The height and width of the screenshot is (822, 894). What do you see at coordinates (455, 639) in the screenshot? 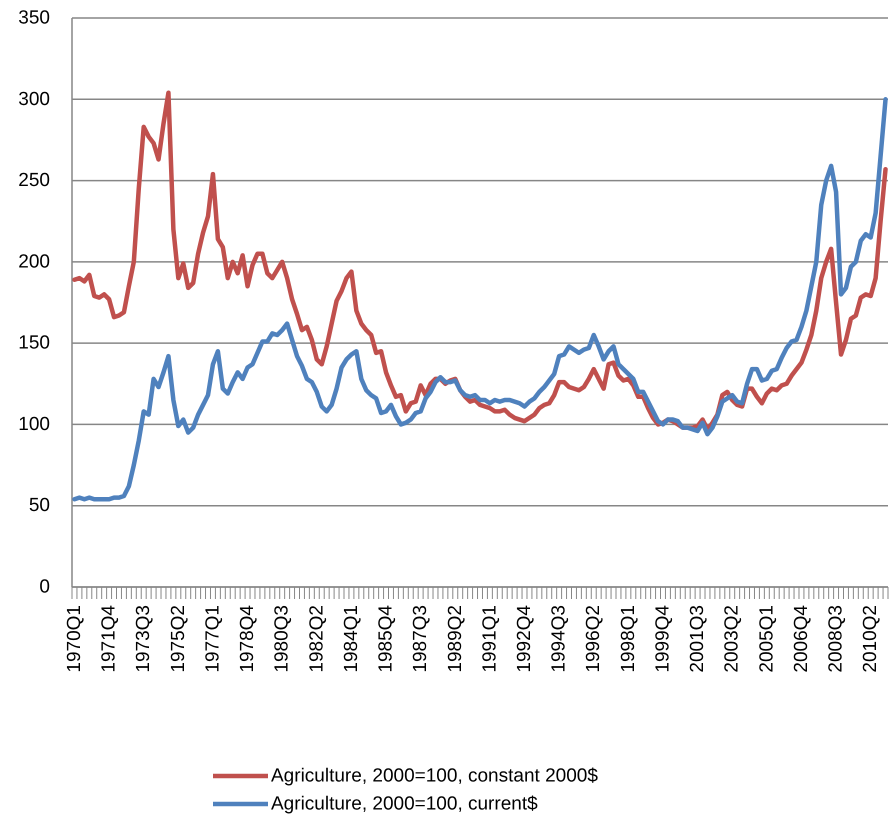
I see `x-tick-label: 1989Q2` at bounding box center [455, 639].